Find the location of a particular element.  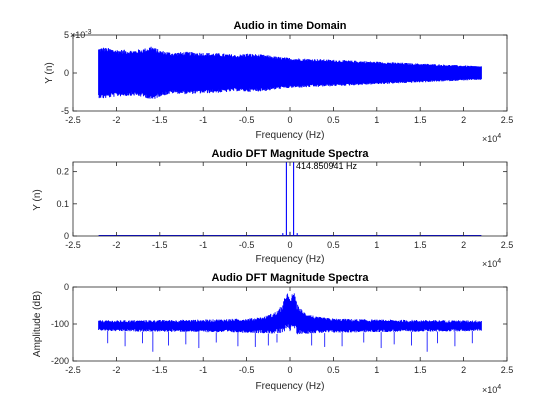

panel-1-y-exponent-base: ×10 is located at coordinates (77, 35).